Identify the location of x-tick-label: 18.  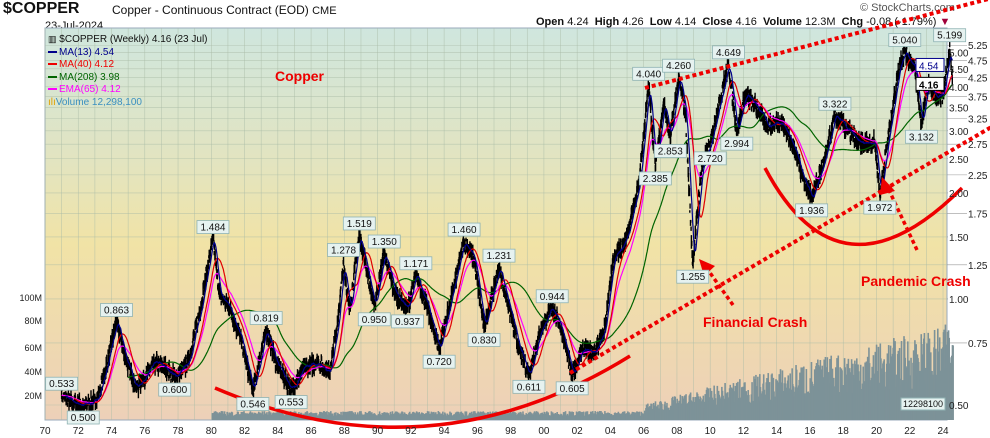
(844, 431).